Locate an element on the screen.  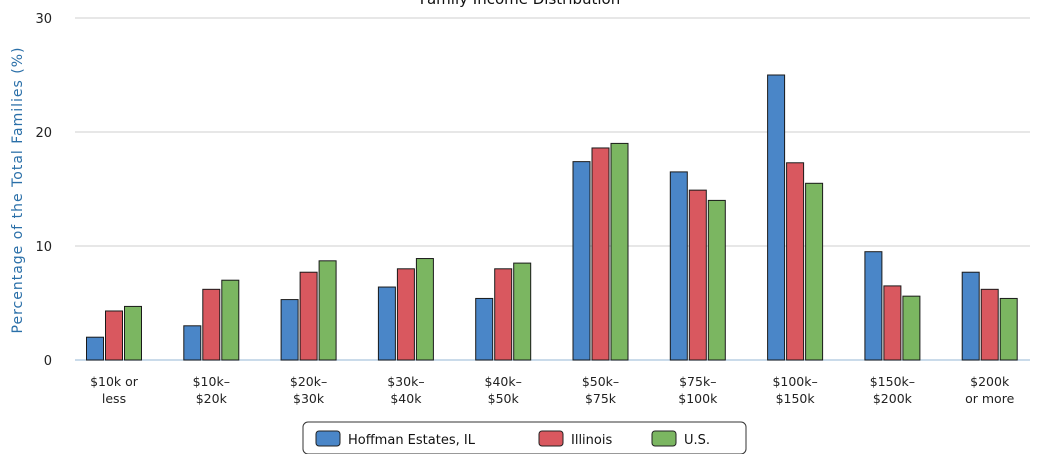
x-tick-label: $20k– $30k is located at coordinates (308, 390).